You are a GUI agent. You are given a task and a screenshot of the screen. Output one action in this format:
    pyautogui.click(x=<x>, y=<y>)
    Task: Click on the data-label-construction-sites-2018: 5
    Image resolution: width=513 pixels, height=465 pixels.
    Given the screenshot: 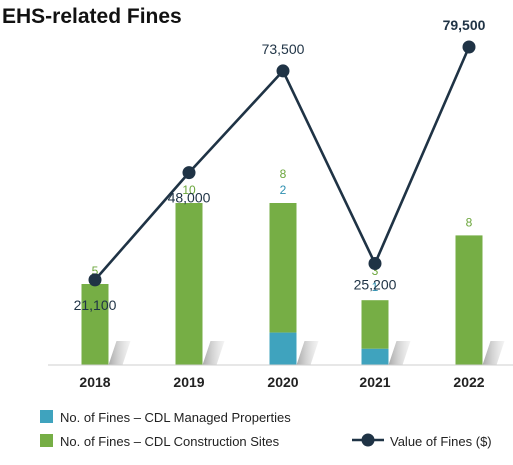 What is the action you would take?
    pyautogui.click(x=95, y=271)
    